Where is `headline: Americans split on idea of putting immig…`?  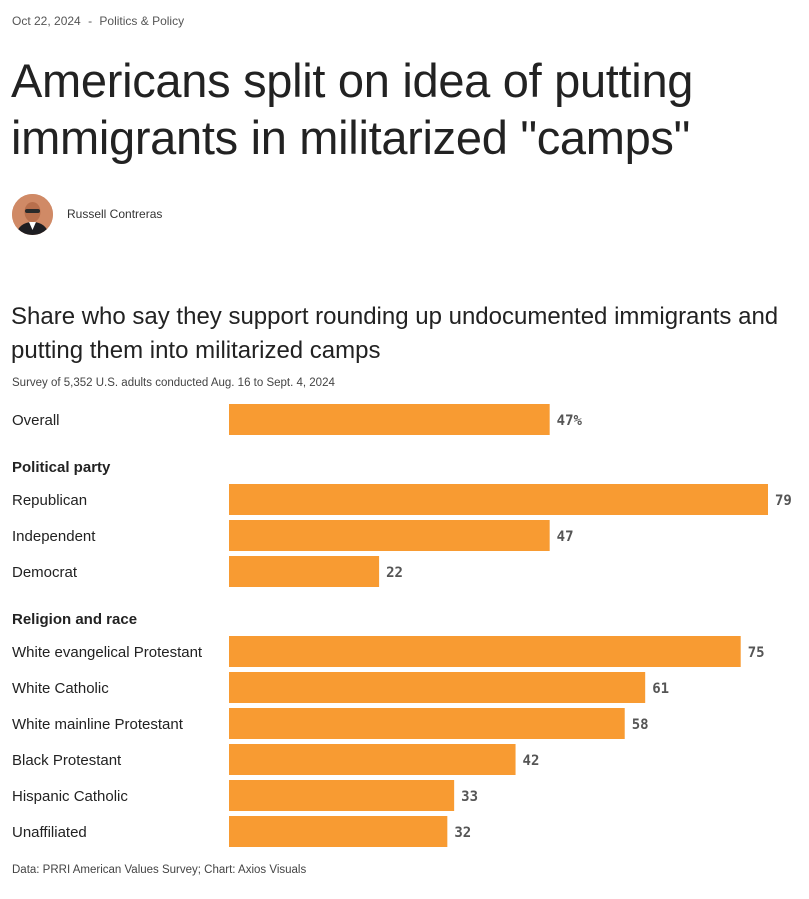
headline: Americans split on idea of putting immig… is located at coordinates (352, 109).